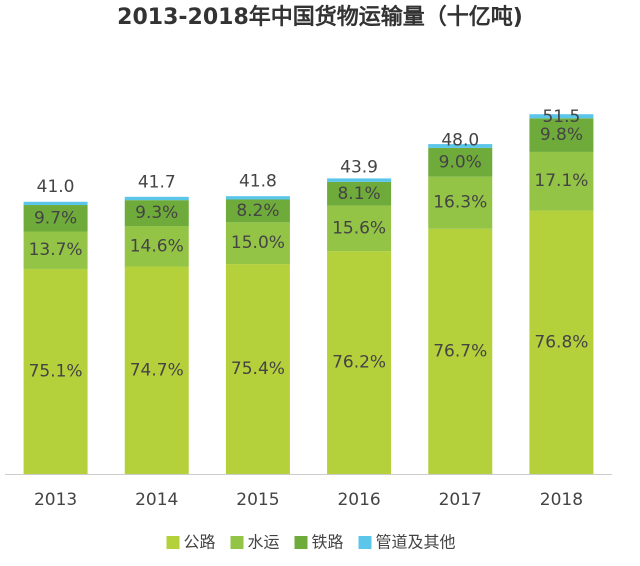 Image resolution: width=640 pixels, height=566 pixels. I want to click on x-tick-label: 2013, so click(55, 500).